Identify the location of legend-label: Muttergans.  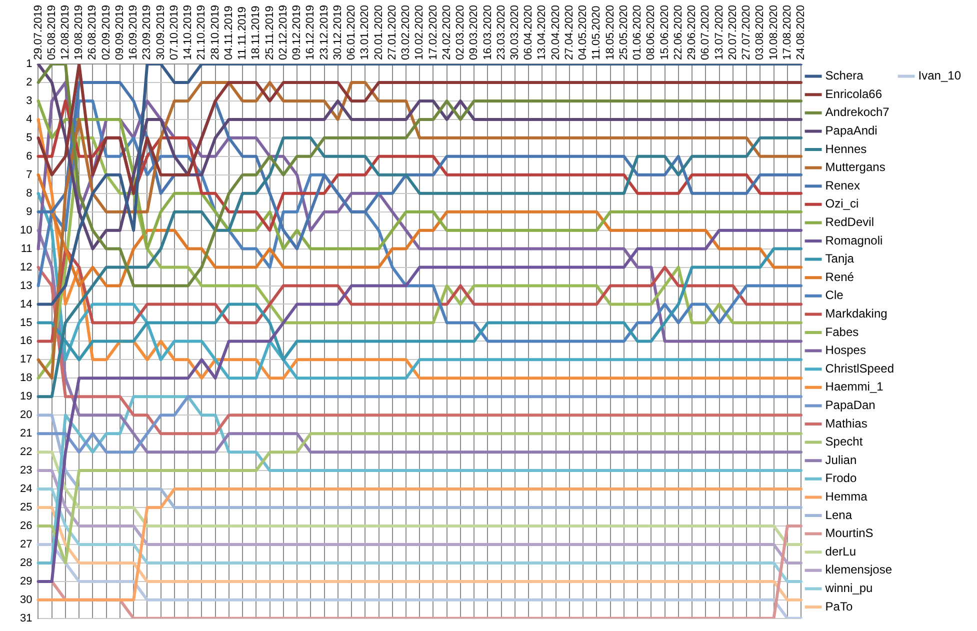
(855, 167).